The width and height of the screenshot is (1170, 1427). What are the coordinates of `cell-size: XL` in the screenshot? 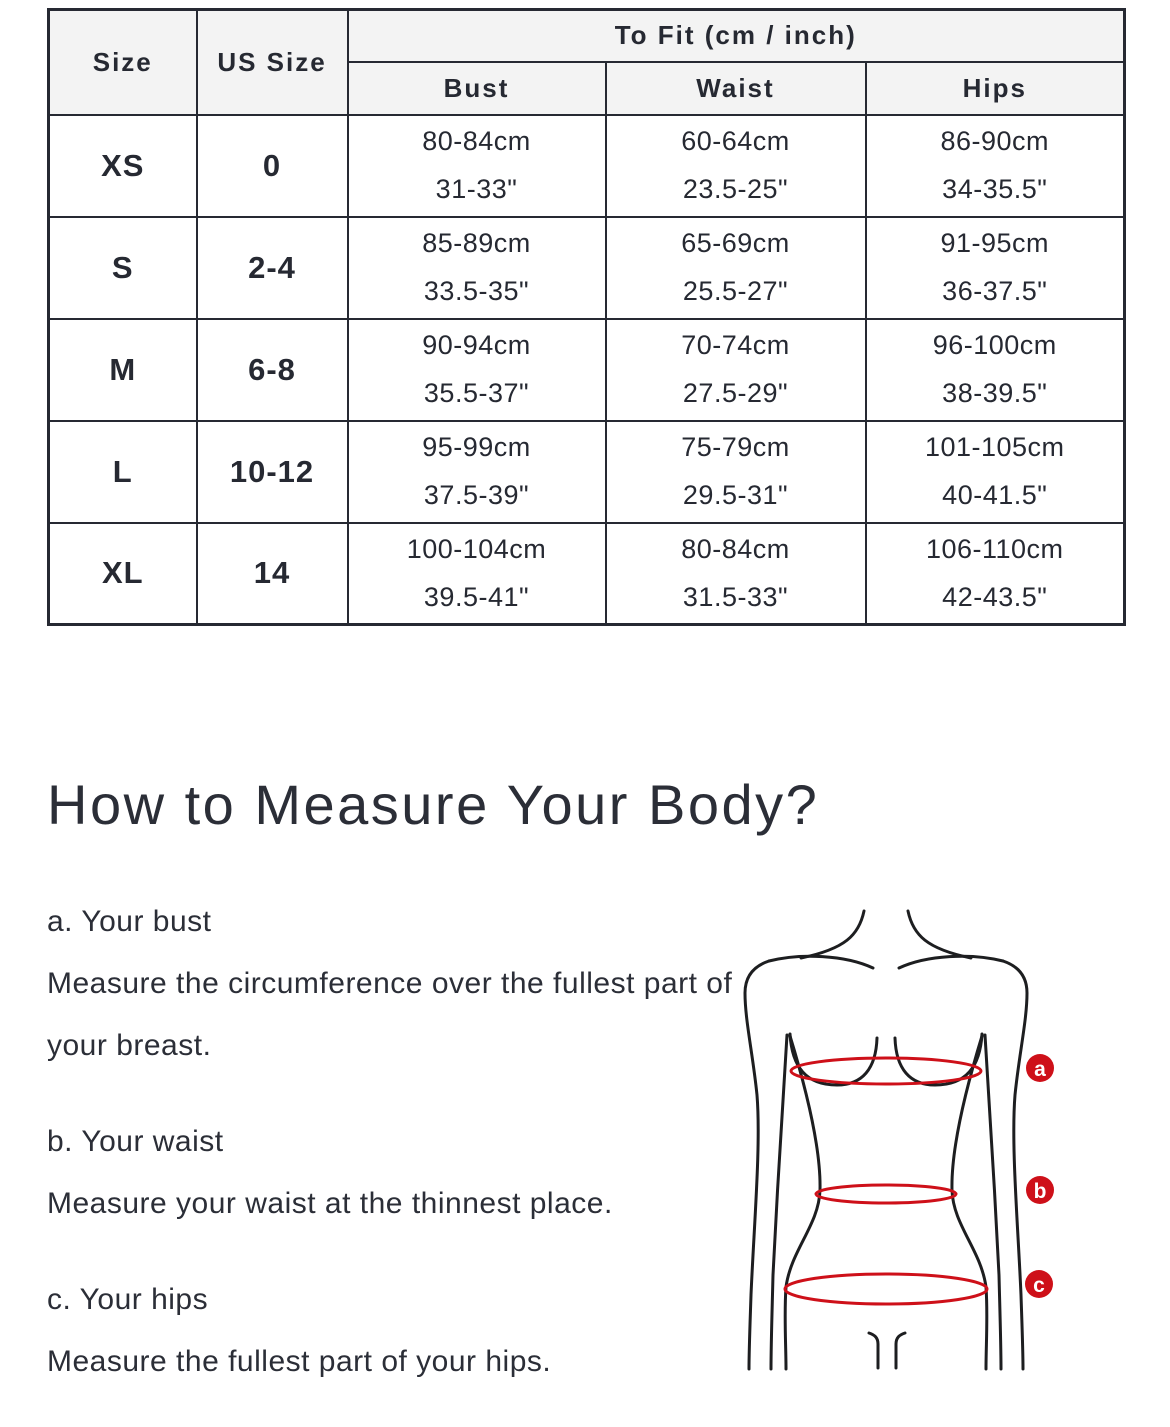 It's located at (122, 573).